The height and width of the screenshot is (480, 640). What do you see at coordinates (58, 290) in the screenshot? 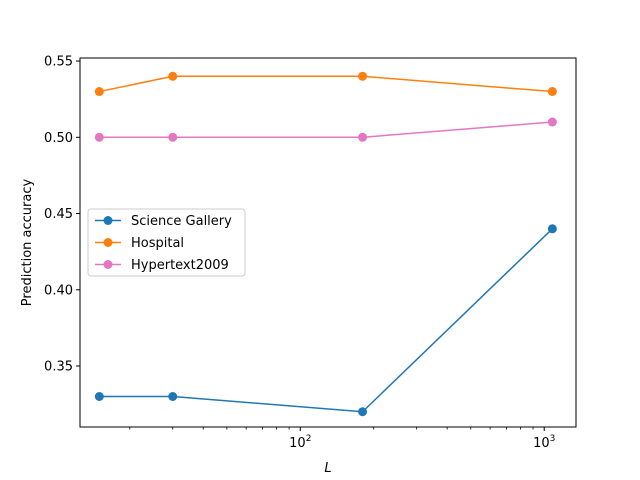
I see `y-tick-label: 0.40` at bounding box center [58, 290].